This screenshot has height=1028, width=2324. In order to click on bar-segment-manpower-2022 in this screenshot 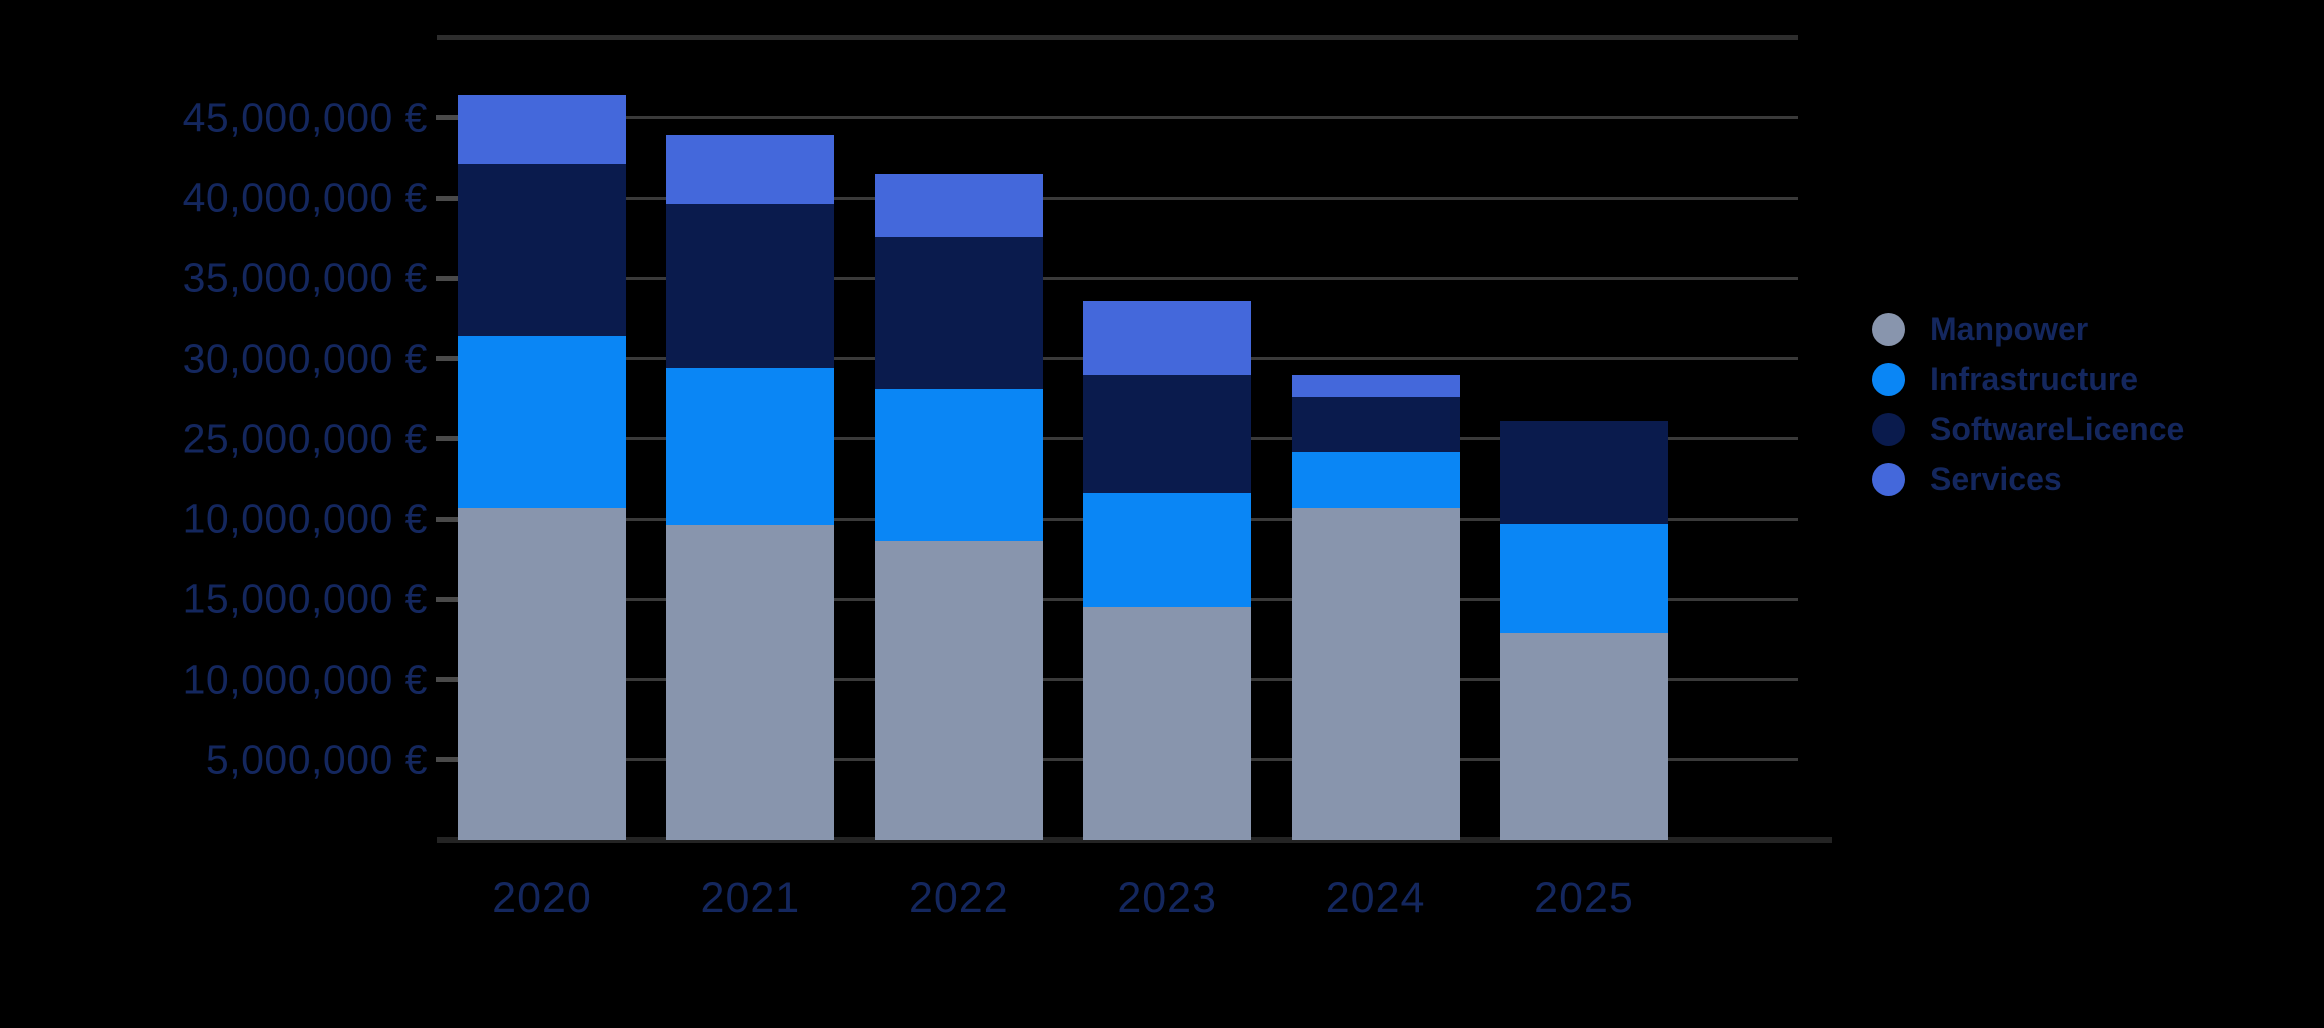, I will do `click(958, 690)`.